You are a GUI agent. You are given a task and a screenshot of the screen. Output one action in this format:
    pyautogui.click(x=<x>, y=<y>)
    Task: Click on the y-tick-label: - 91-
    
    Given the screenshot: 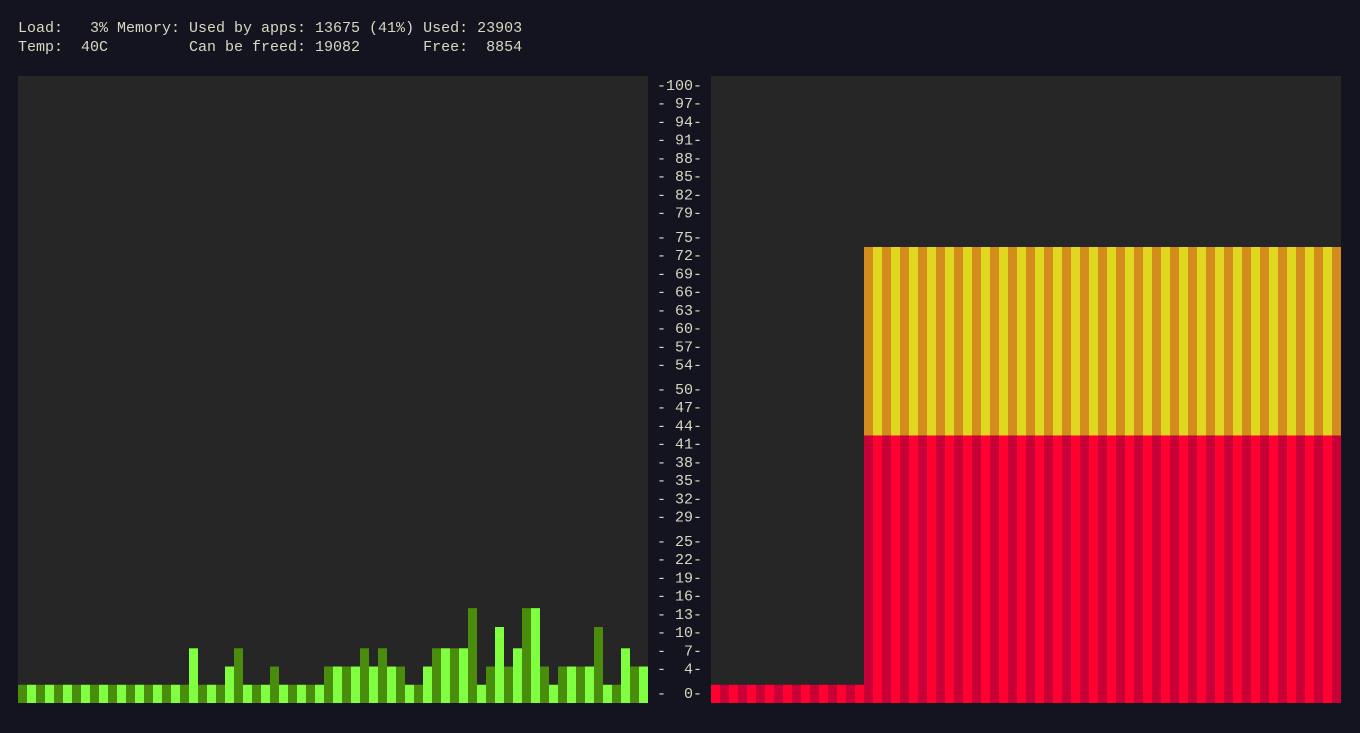 What is the action you would take?
    pyautogui.click(x=679, y=141)
    